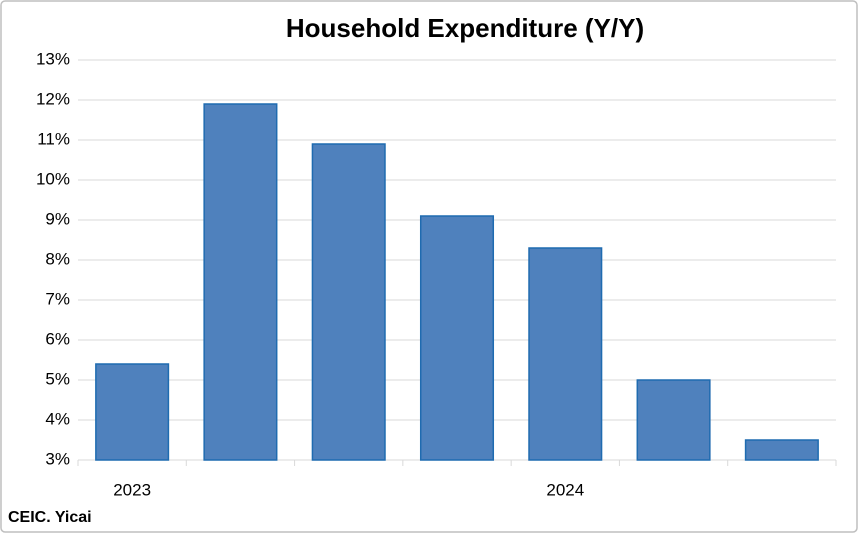 The height and width of the screenshot is (535, 860). Describe the element at coordinates (53, 138) in the screenshot. I see `y-tick-label: 11%` at that location.